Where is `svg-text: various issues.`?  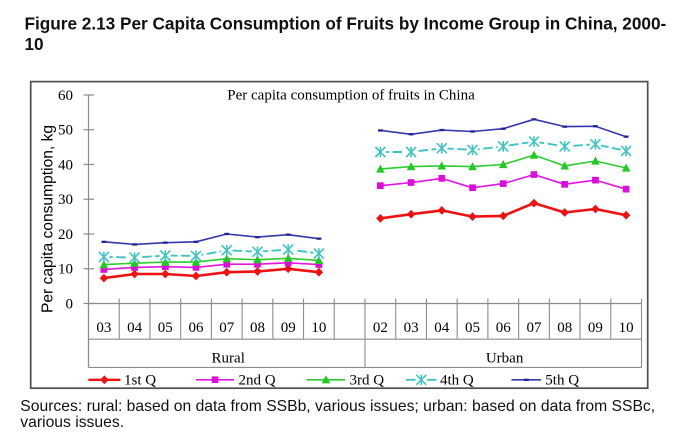
svg-text: various issues. is located at coordinates (72, 422).